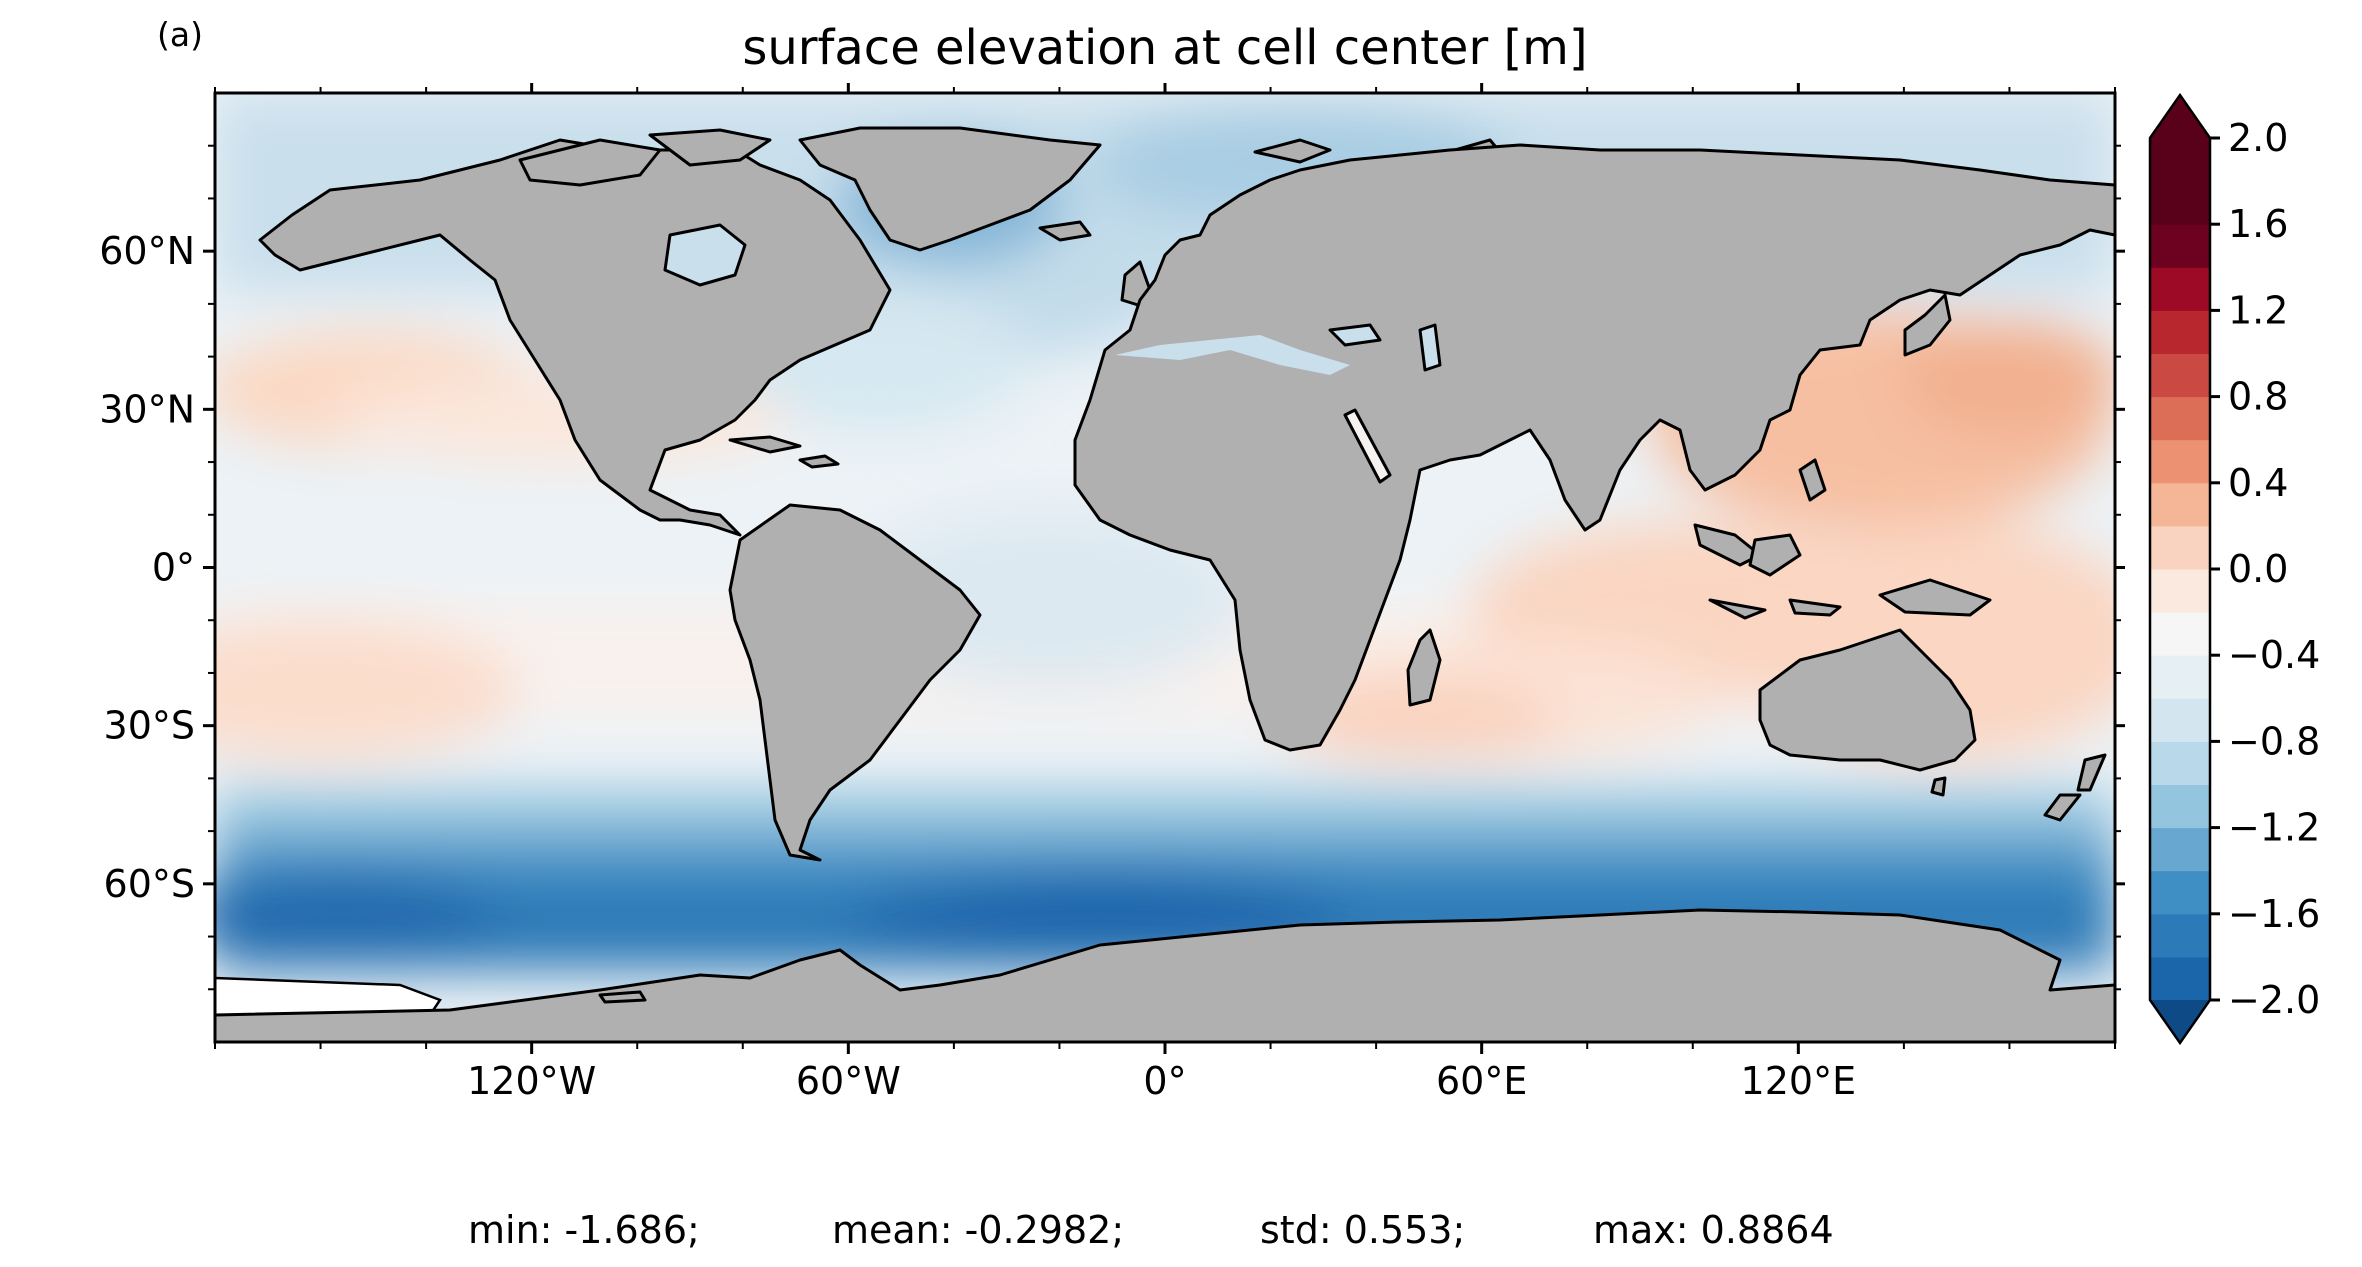  What do you see at coordinates (978, 1230) in the screenshot?
I see `stat-mean: mean: -0.2982;` at bounding box center [978, 1230].